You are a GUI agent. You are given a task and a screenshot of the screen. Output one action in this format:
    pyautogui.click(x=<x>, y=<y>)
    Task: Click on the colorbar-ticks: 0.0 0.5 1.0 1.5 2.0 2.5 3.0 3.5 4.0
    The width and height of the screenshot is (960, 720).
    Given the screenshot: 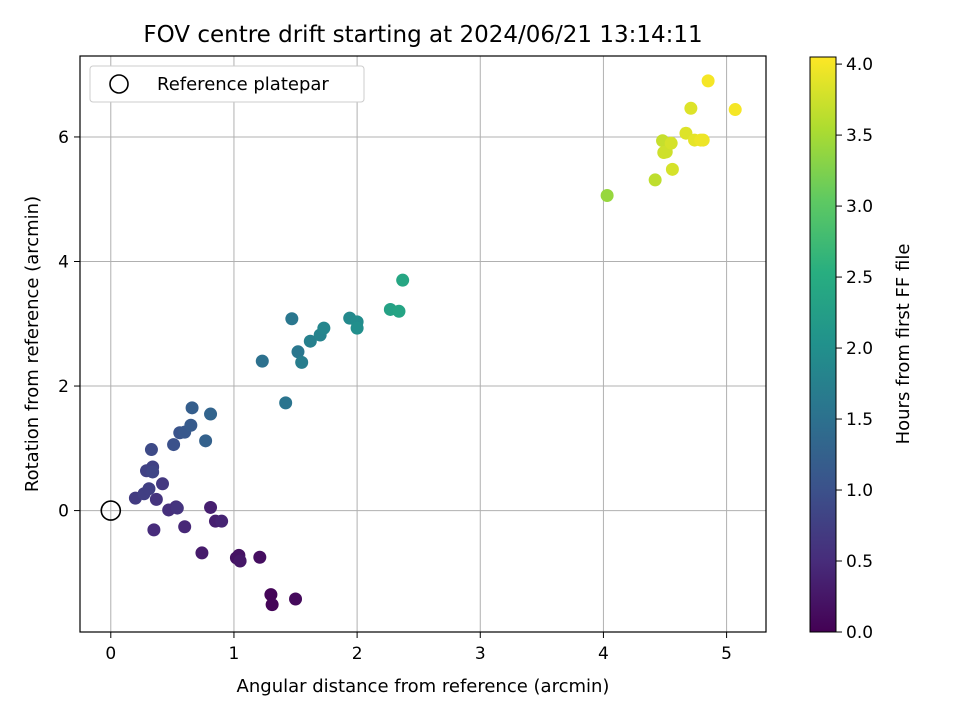 What is the action you would take?
    pyautogui.click(x=854, y=349)
    